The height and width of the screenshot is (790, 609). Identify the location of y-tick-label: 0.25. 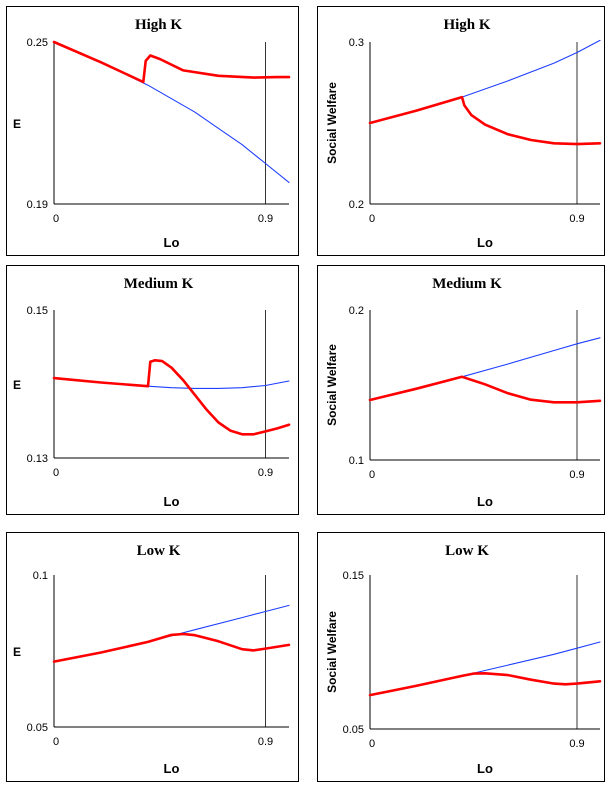
(37, 43).